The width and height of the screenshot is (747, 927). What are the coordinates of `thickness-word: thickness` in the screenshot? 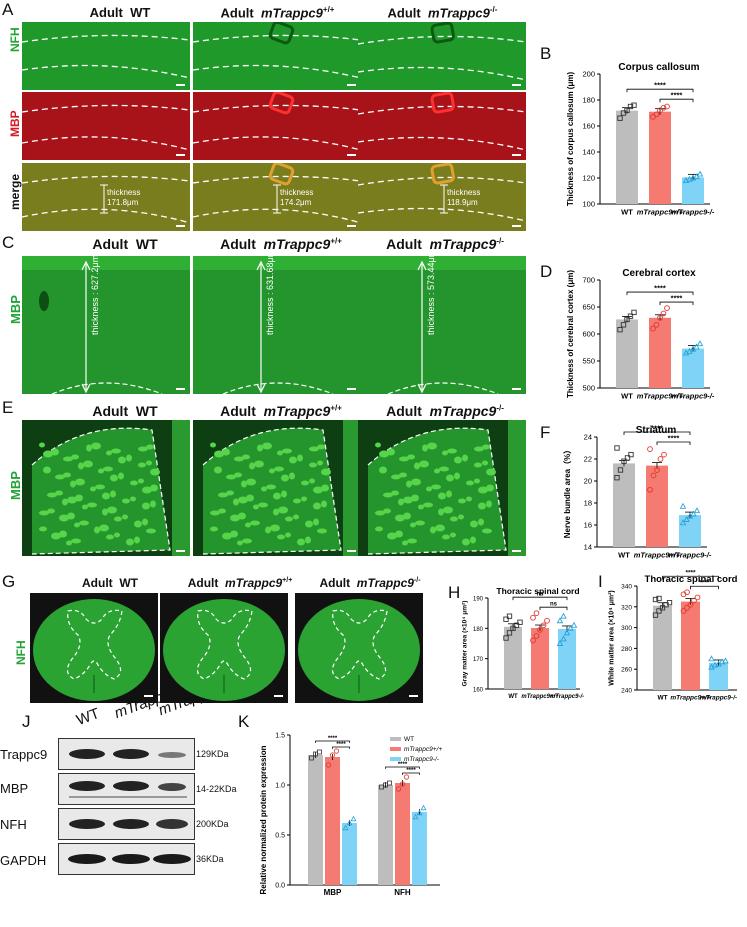 It's located at (464, 192).